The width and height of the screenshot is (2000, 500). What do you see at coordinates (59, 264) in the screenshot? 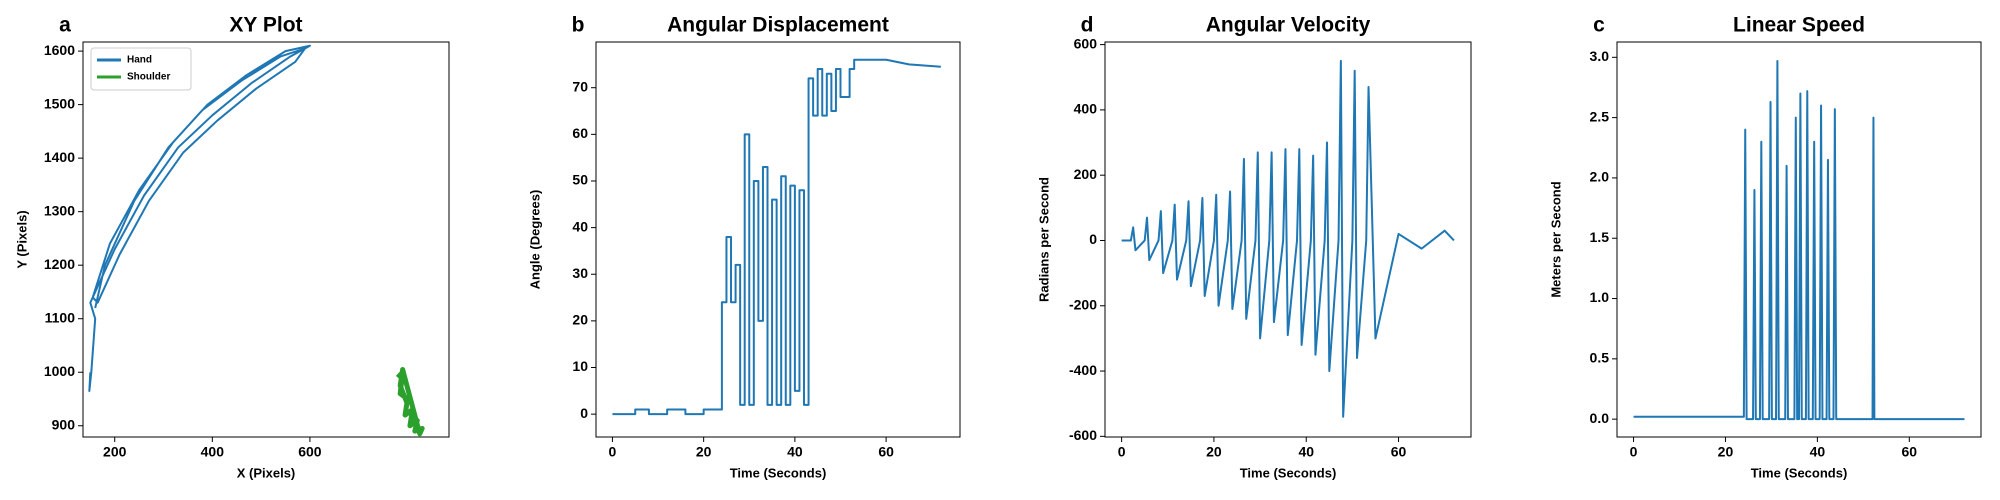
I see `y-tick-label: 1200` at bounding box center [59, 264].